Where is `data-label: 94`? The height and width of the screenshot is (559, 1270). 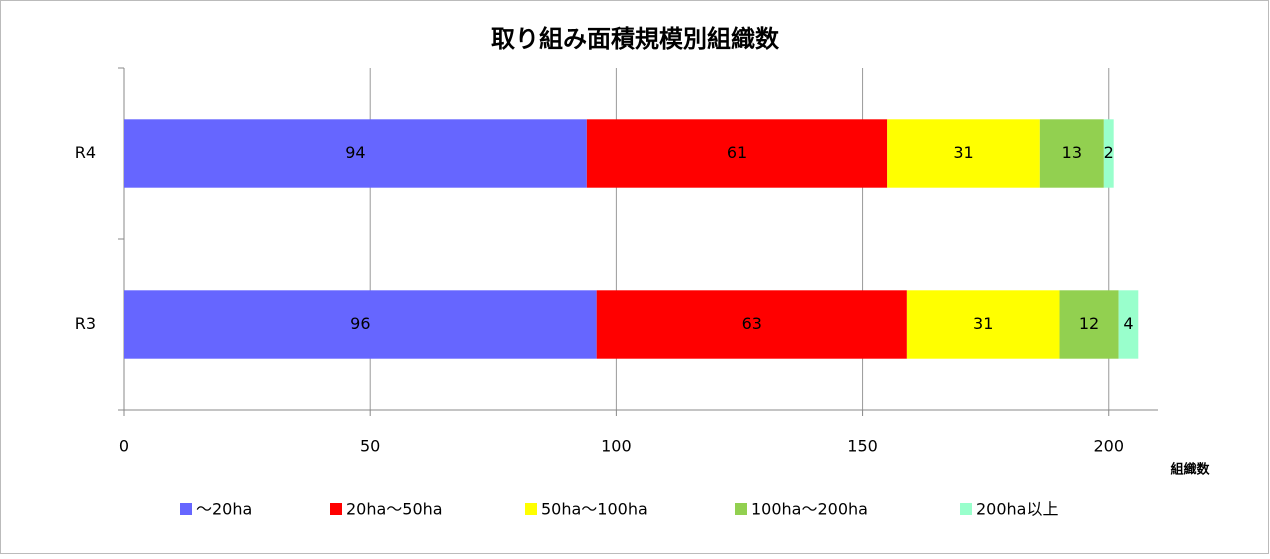
data-label: 94 is located at coordinates (355, 152).